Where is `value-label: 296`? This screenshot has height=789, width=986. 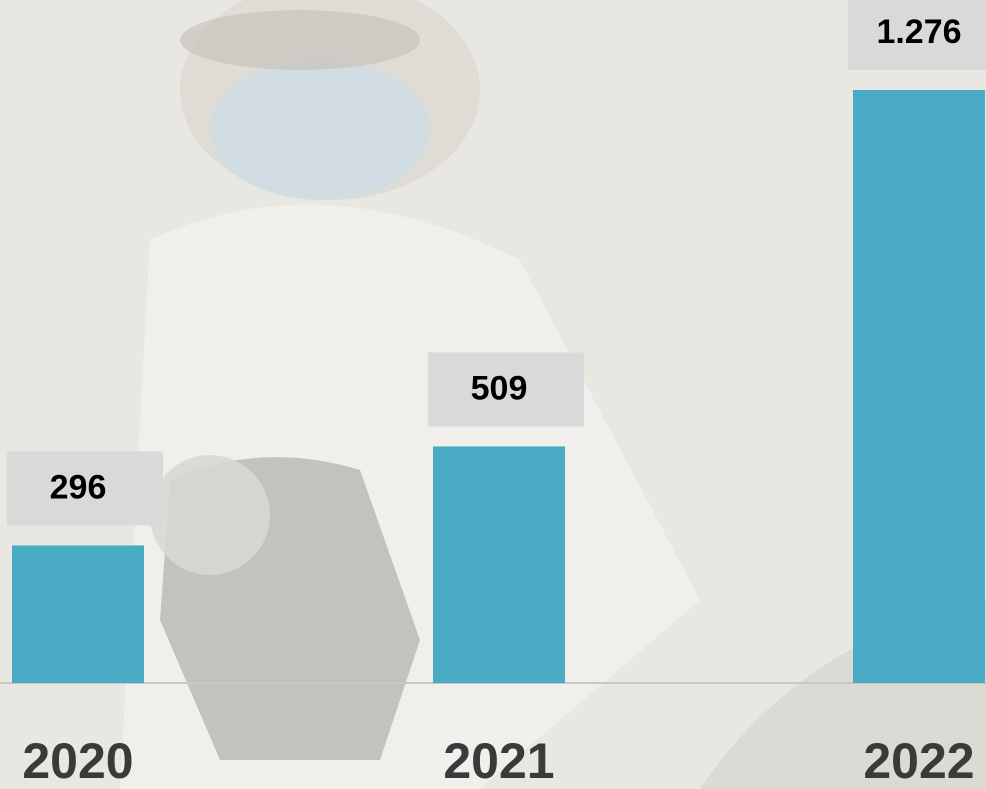 value-label: 296 is located at coordinates (78, 487).